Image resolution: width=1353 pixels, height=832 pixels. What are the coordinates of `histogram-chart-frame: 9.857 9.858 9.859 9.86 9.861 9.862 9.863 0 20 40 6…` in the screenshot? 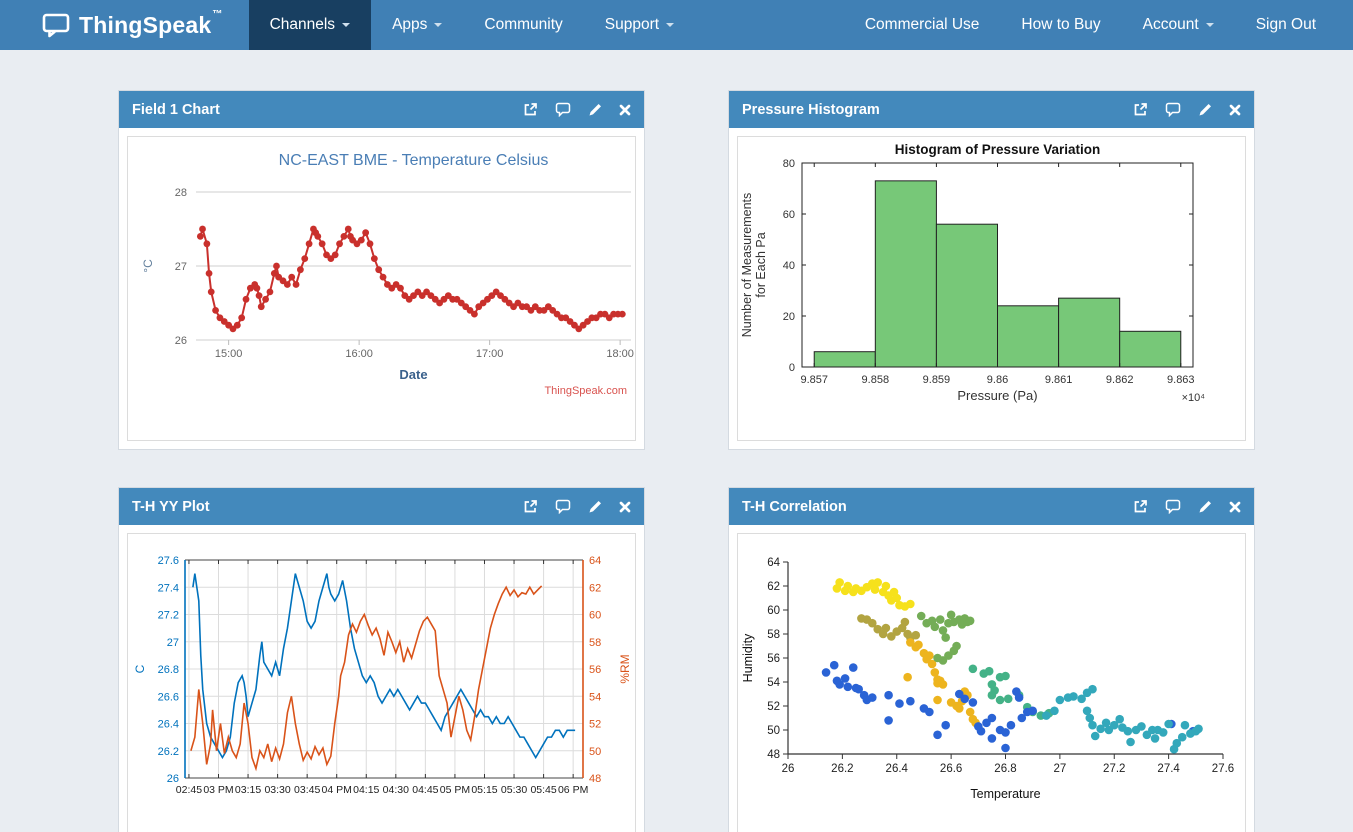 It's located at (991, 288).